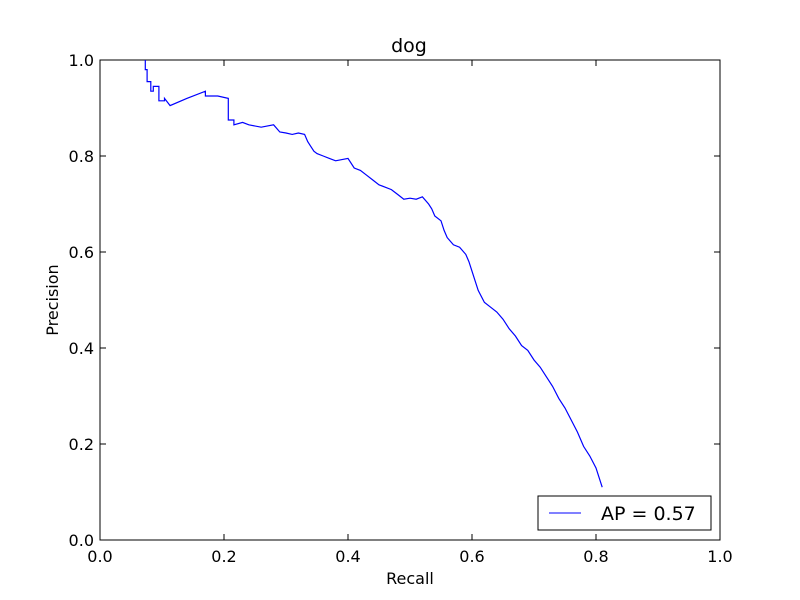 This screenshot has width=800, height=600. What do you see at coordinates (347, 556) in the screenshot?
I see `x-tick-label: 0.4` at bounding box center [347, 556].